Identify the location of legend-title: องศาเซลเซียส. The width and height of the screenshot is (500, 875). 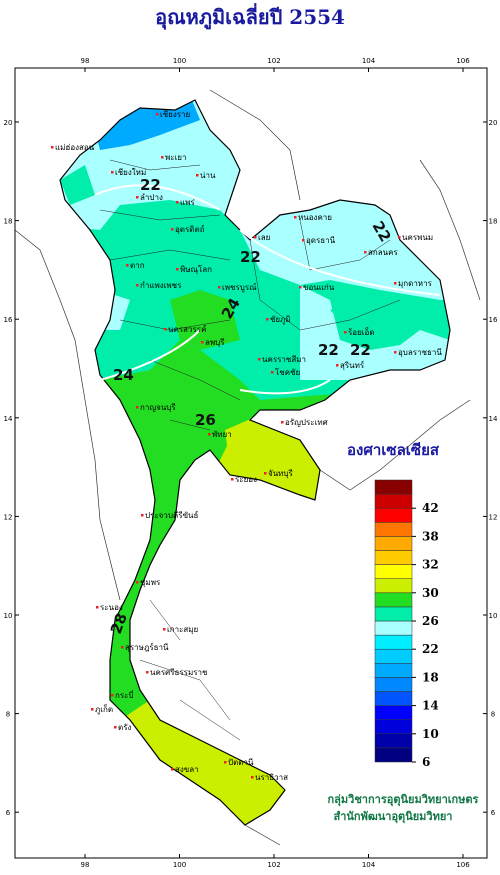
(393, 450).